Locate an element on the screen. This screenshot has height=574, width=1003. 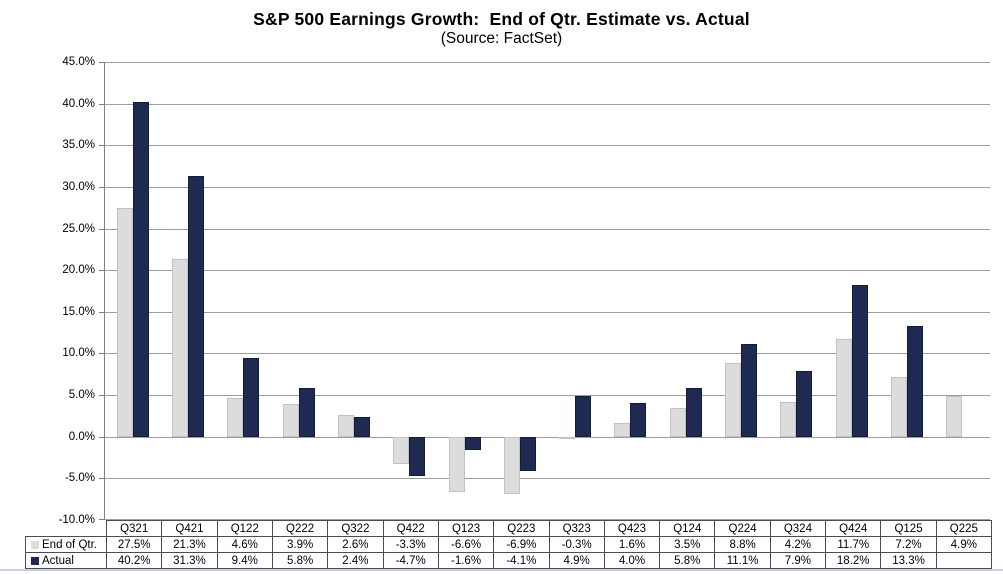
value-cell-end-of-qtr: -0.3% is located at coordinates (576, 544).